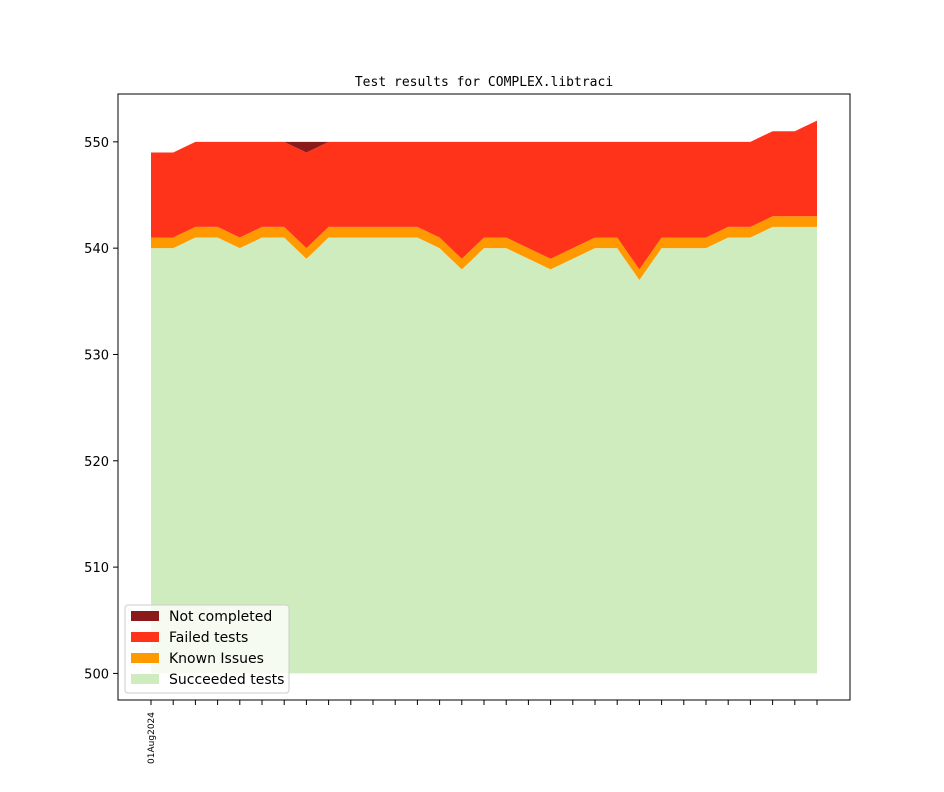 The width and height of the screenshot is (944, 792). Describe the element at coordinates (484, 248) in the screenshot. I see `area-series-known-issues` at that location.